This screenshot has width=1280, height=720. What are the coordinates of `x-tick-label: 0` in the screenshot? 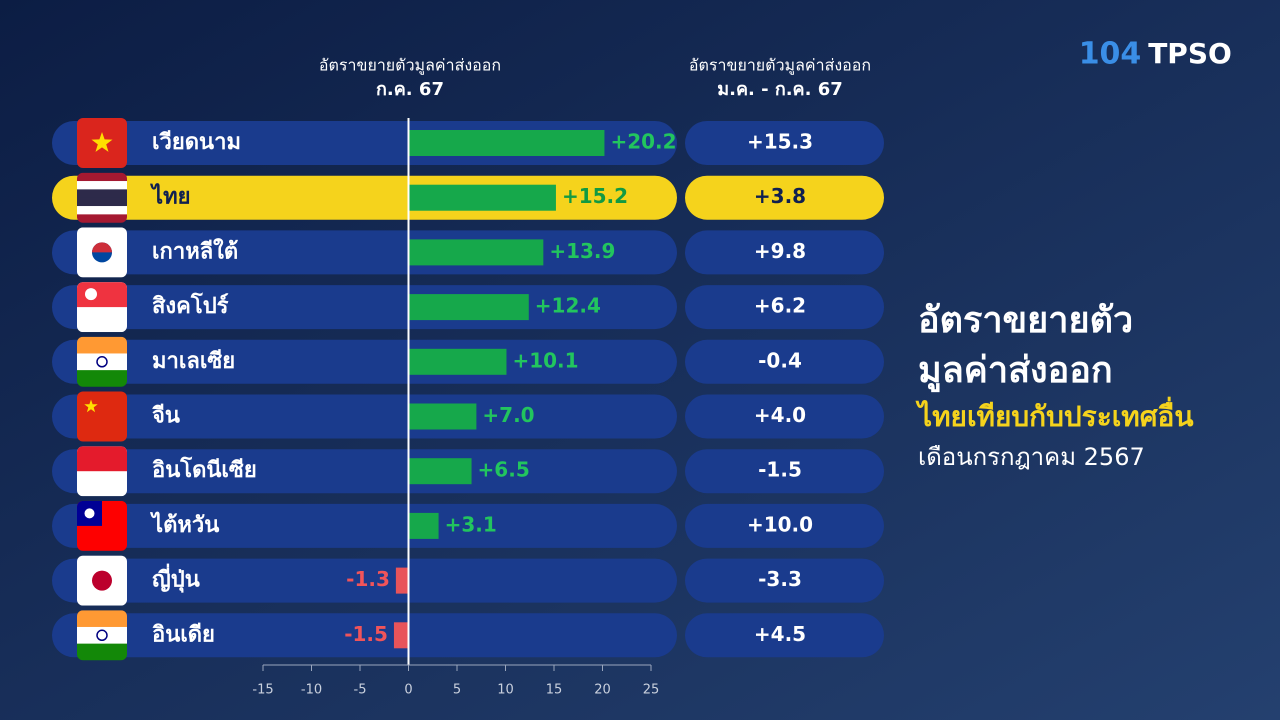 It's located at (408, 690).